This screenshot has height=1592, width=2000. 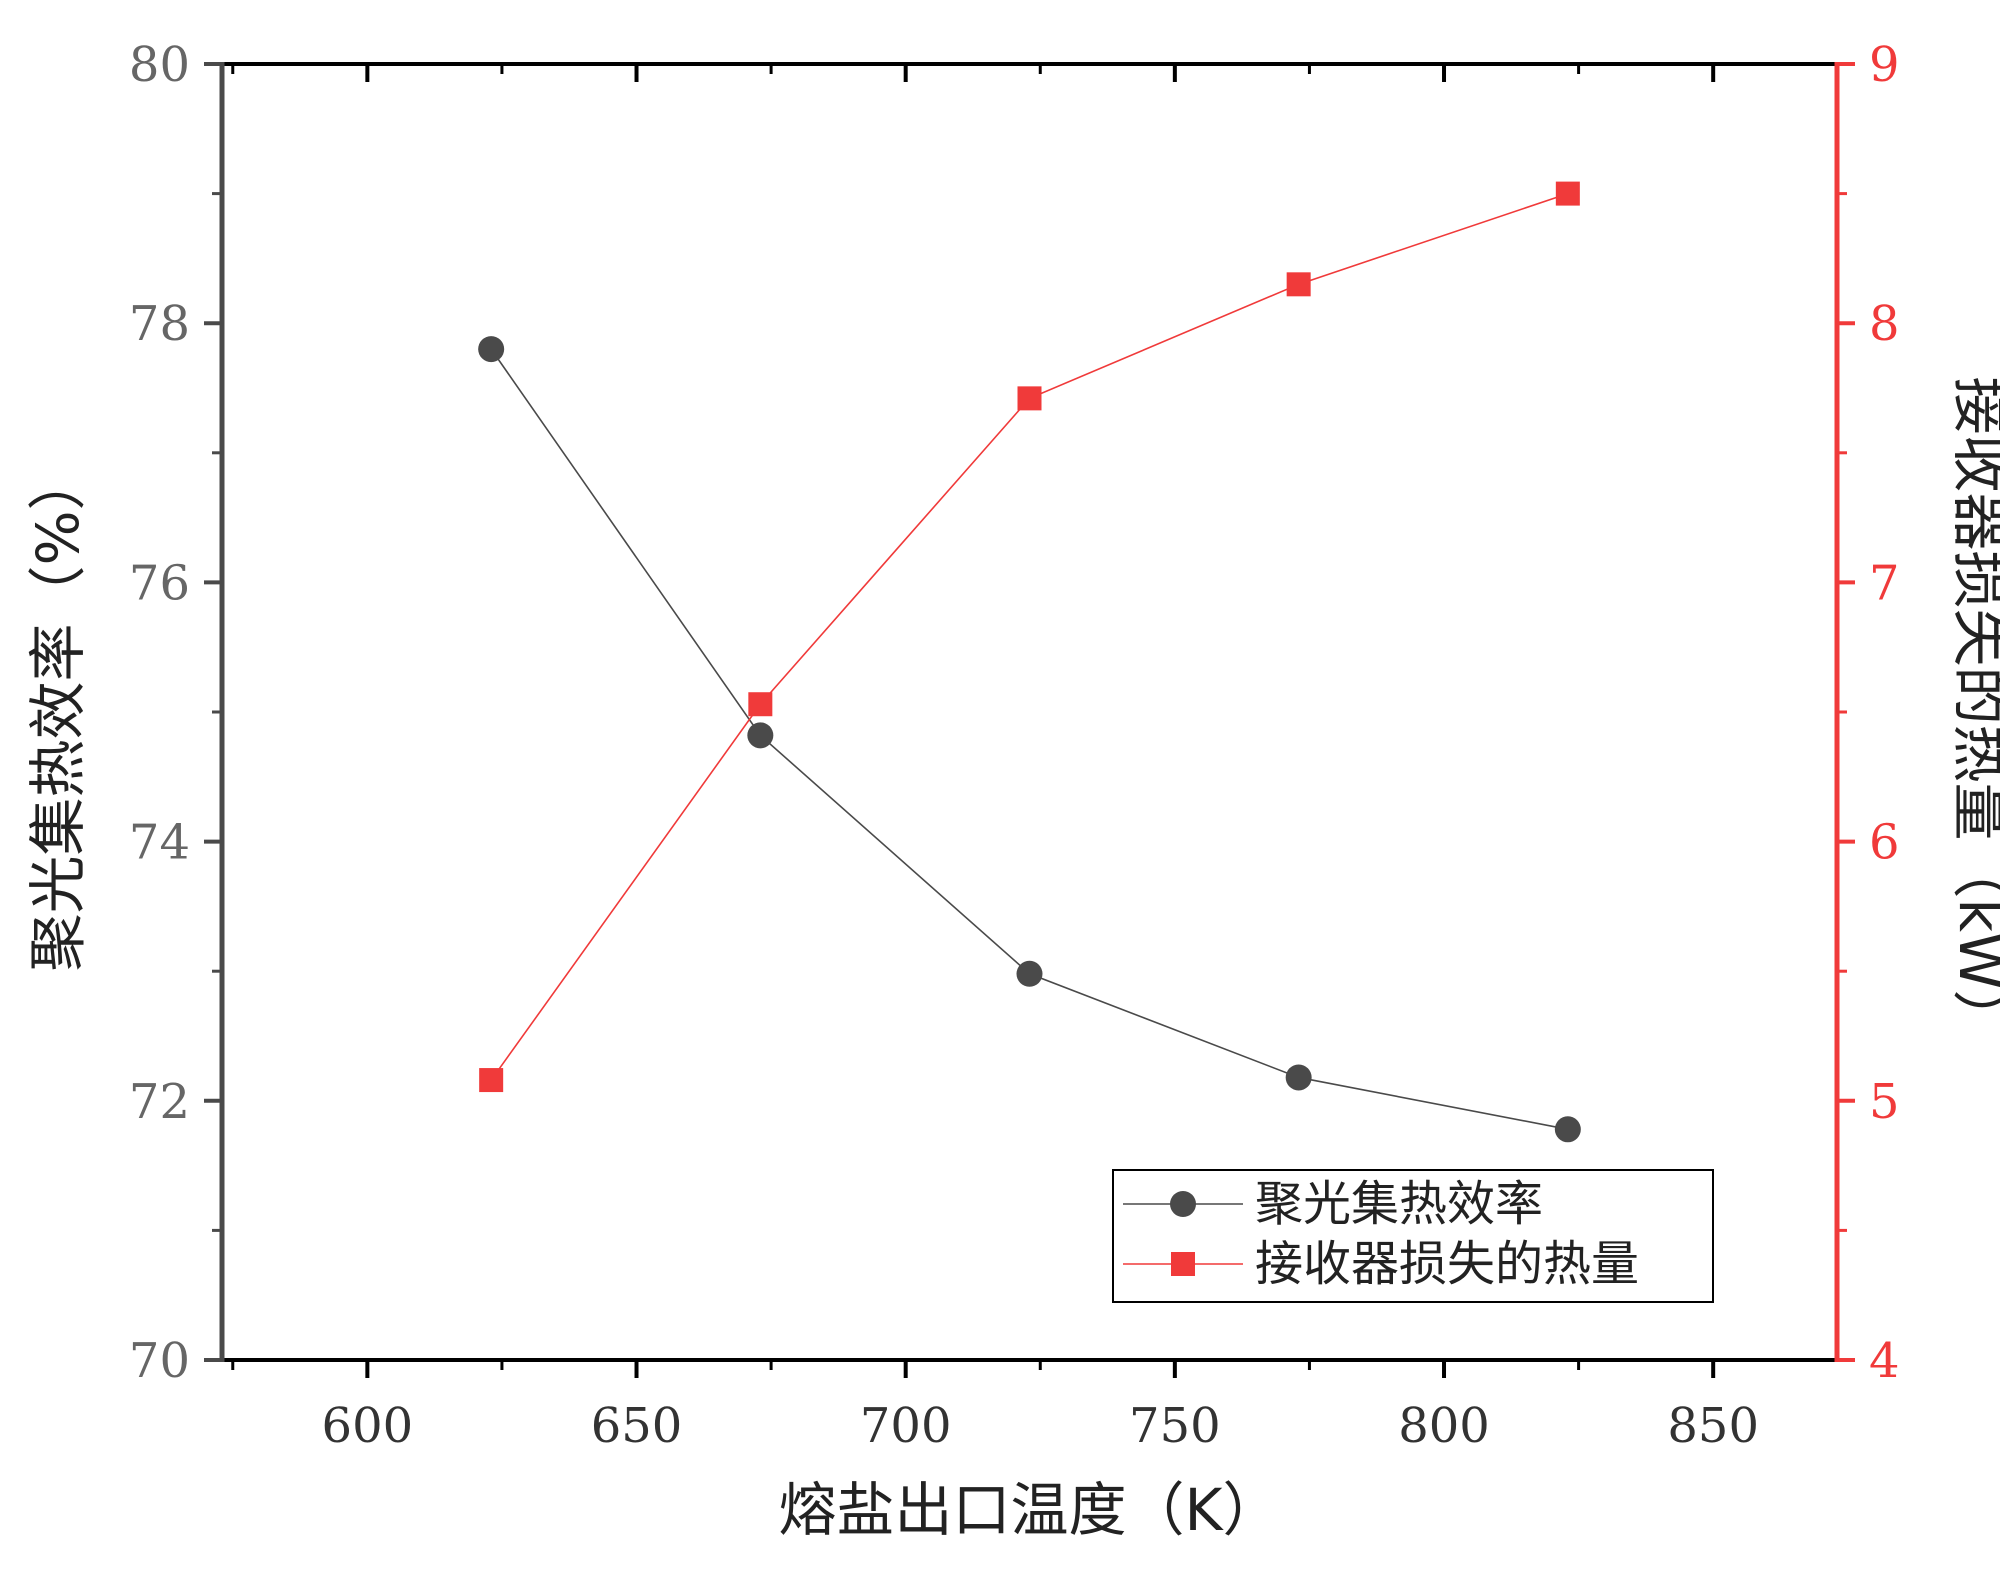 I want to click on x-tick-label: 800, so click(x=1444, y=1426).